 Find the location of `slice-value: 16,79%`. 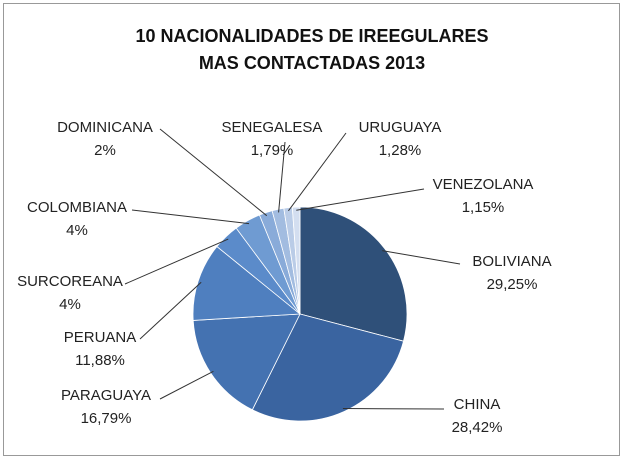

slice-value: 16,79% is located at coordinates (106, 418).